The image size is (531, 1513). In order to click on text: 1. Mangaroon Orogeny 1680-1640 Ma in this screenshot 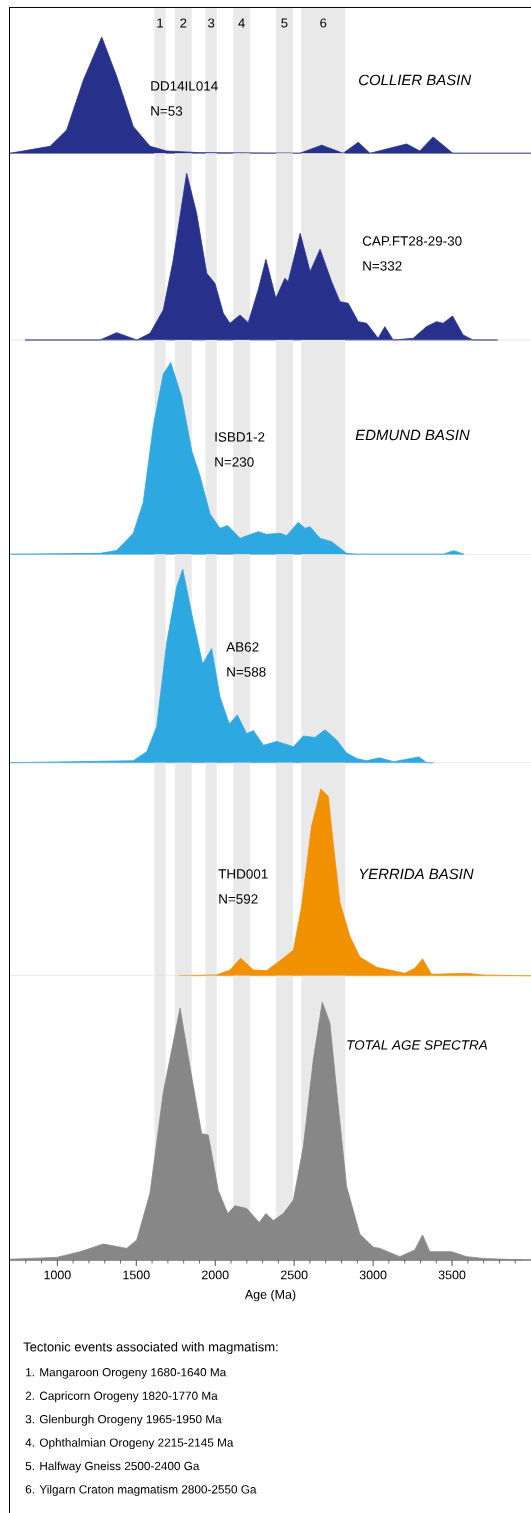, I will do `click(126, 1373)`.